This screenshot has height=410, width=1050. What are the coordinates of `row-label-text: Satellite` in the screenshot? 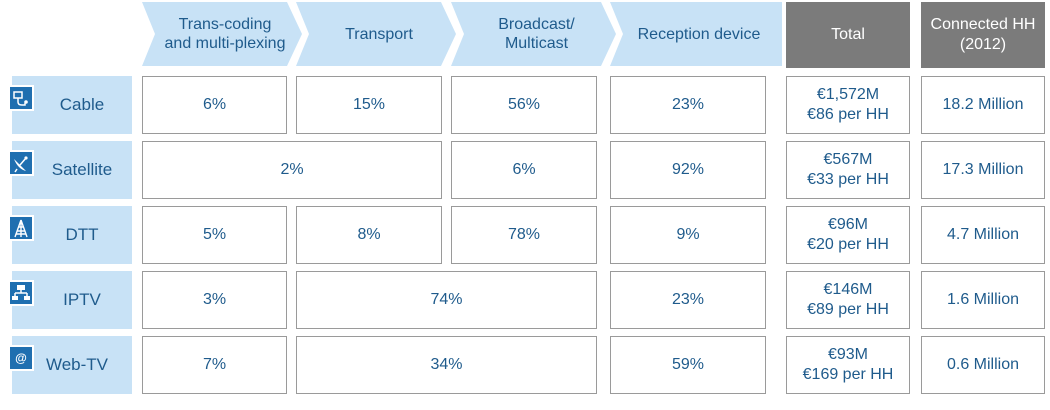 It's located at (82, 169).